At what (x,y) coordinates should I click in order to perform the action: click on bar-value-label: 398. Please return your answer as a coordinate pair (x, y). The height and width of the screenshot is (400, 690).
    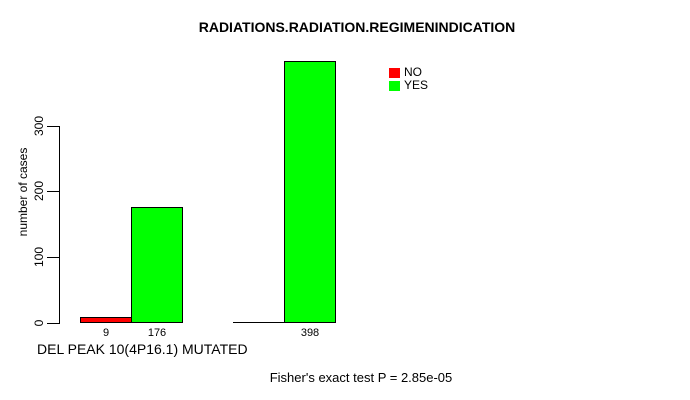
    Looking at the image, I should click on (310, 333).